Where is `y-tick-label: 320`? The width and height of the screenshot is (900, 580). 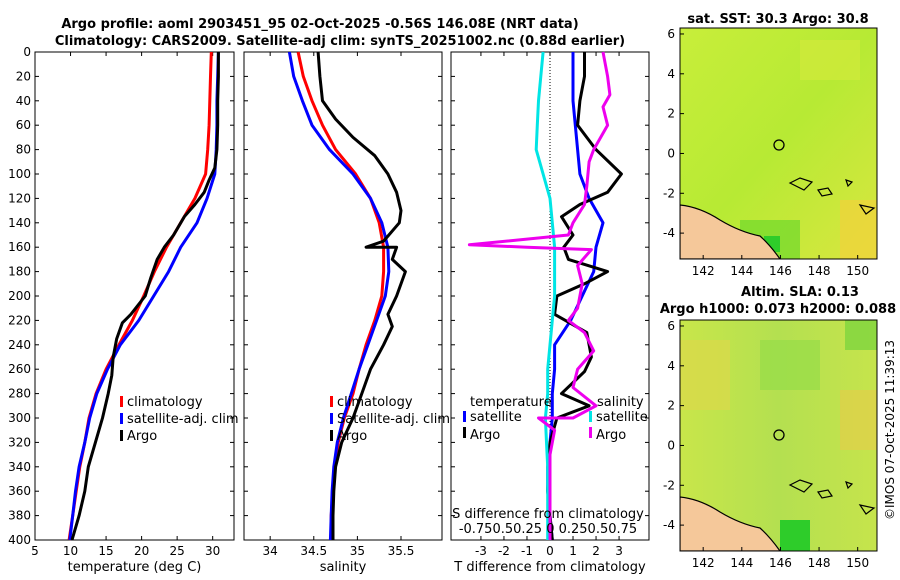 y-tick-label: 320 is located at coordinates (19, 442).